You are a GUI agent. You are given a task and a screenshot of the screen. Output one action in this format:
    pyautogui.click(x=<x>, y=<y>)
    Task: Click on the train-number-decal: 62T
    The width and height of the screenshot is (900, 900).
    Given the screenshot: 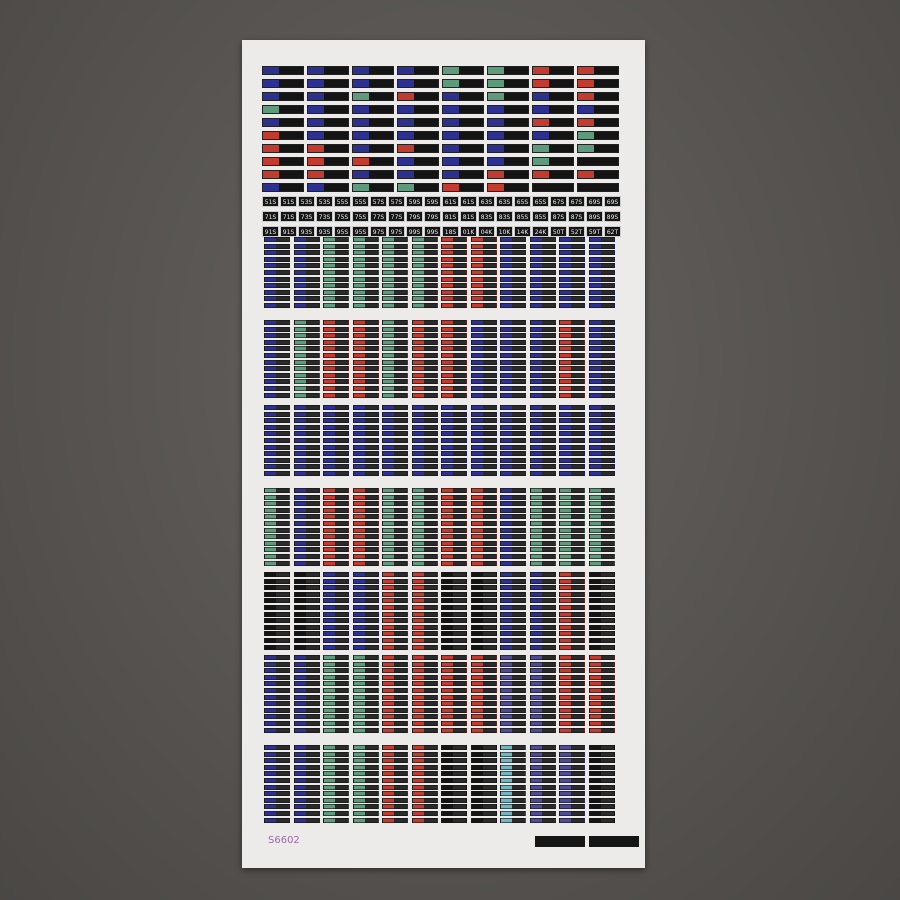 What is the action you would take?
    pyautogui.click(x=612, y=231)
    